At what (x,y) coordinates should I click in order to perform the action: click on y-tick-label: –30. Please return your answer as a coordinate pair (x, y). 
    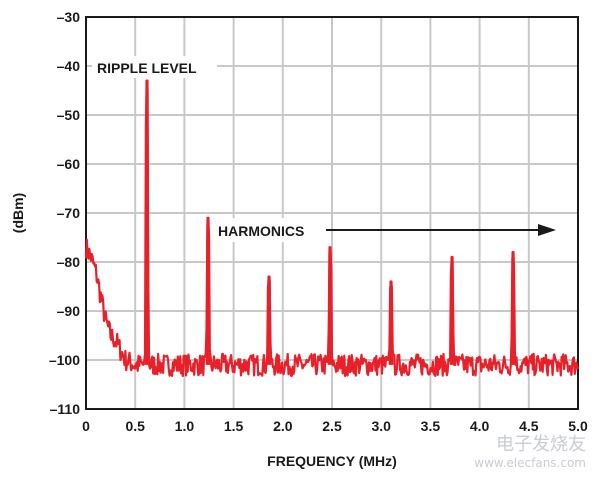
    Looking at the image, I should click on (69, 17).